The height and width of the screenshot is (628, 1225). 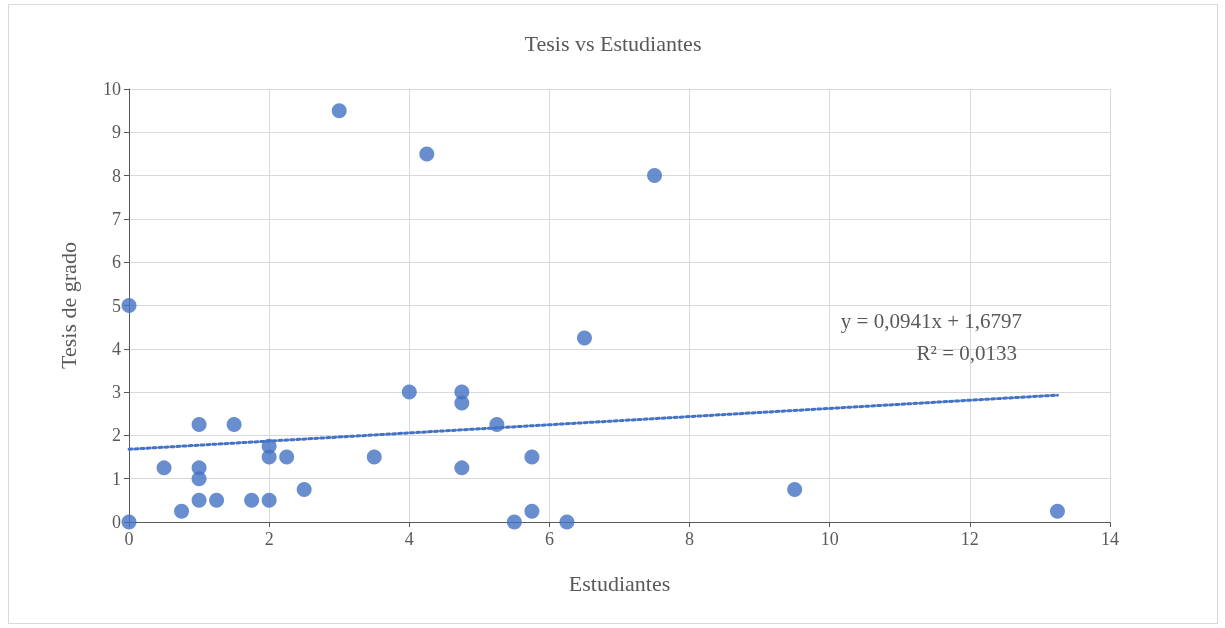 What do you see at coordinates (829, 539) in the screenshot?
I see `x-tick-label: 10` at bounding box center [829, 539].